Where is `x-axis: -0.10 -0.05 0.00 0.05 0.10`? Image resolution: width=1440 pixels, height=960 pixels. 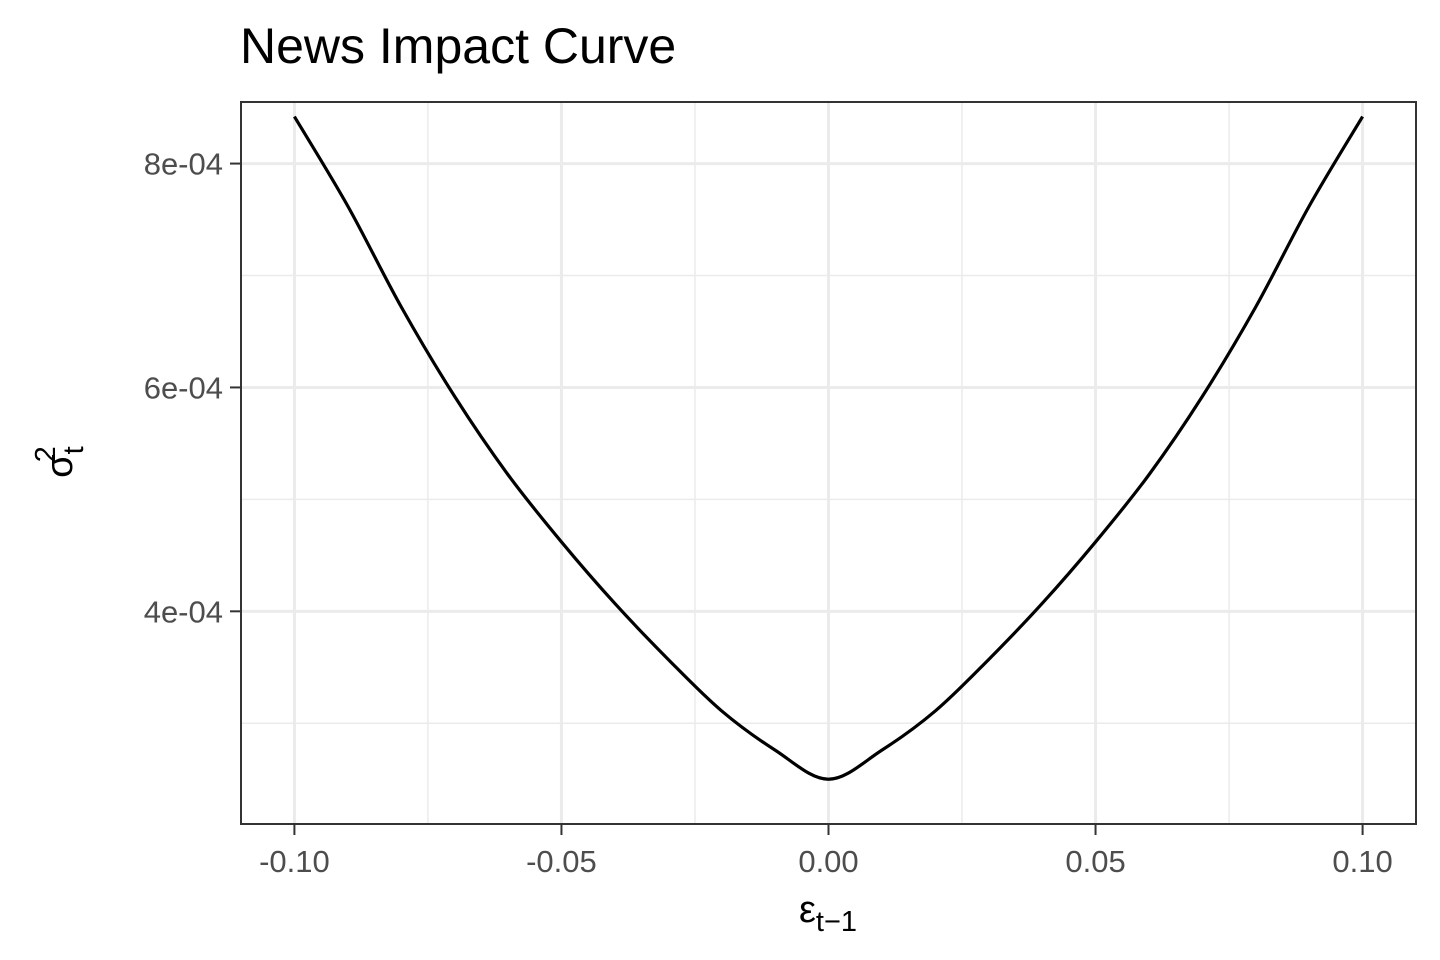
x-axis: -0.10 -0.05 0.00 0.05 0.10 is located at coordinates (826, 851).